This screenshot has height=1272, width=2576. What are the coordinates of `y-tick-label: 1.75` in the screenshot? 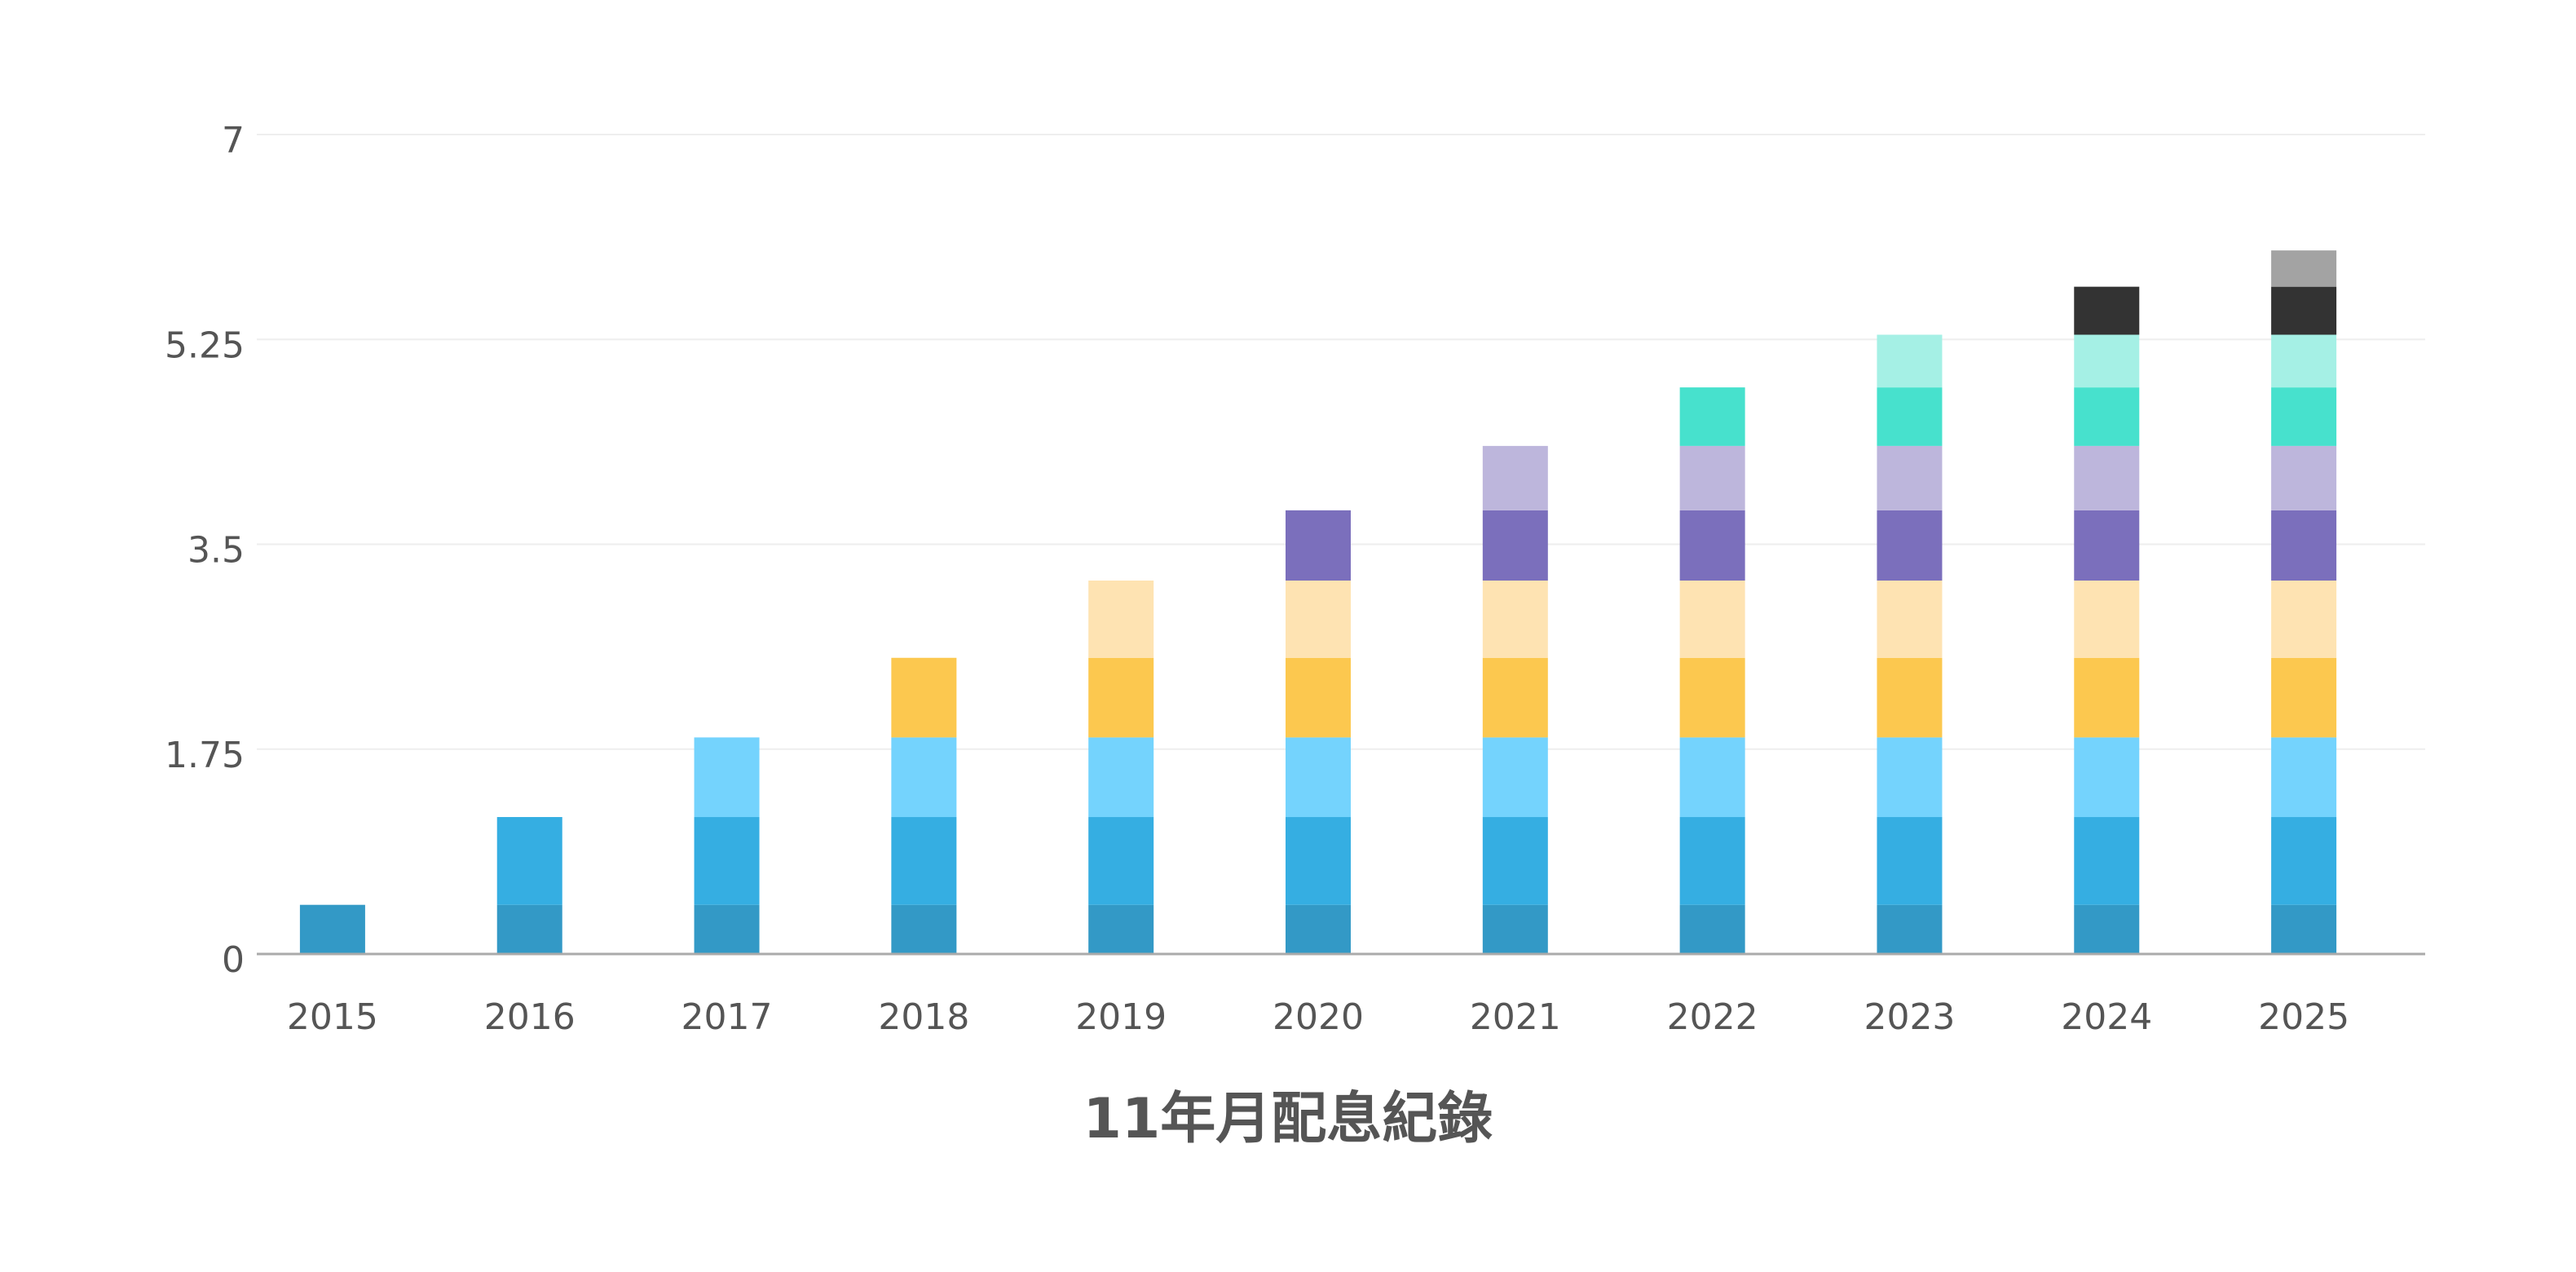 It's located at (205, 755).